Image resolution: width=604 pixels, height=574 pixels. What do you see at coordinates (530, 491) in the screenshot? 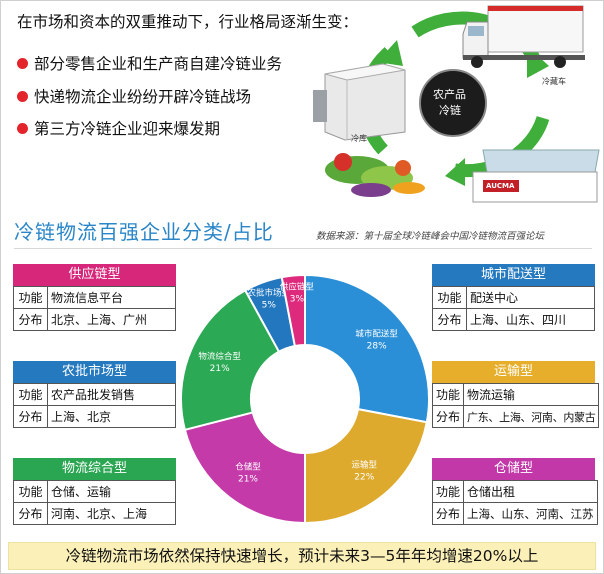
I see `row-value: 仓储出租` at bounding box center [530, 491].